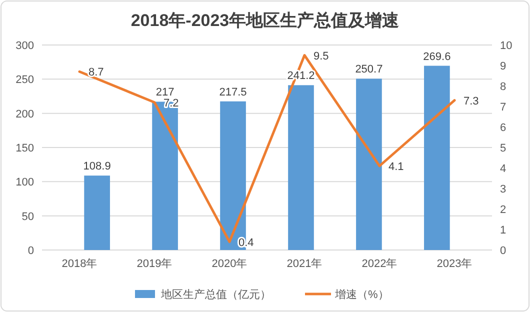 The height and width of the screenshot is (312, 530). What do you see at coordinates (506, 46) in the screenshot?
I see `y2-tick-label: 10` at bounding box center [506, 46].